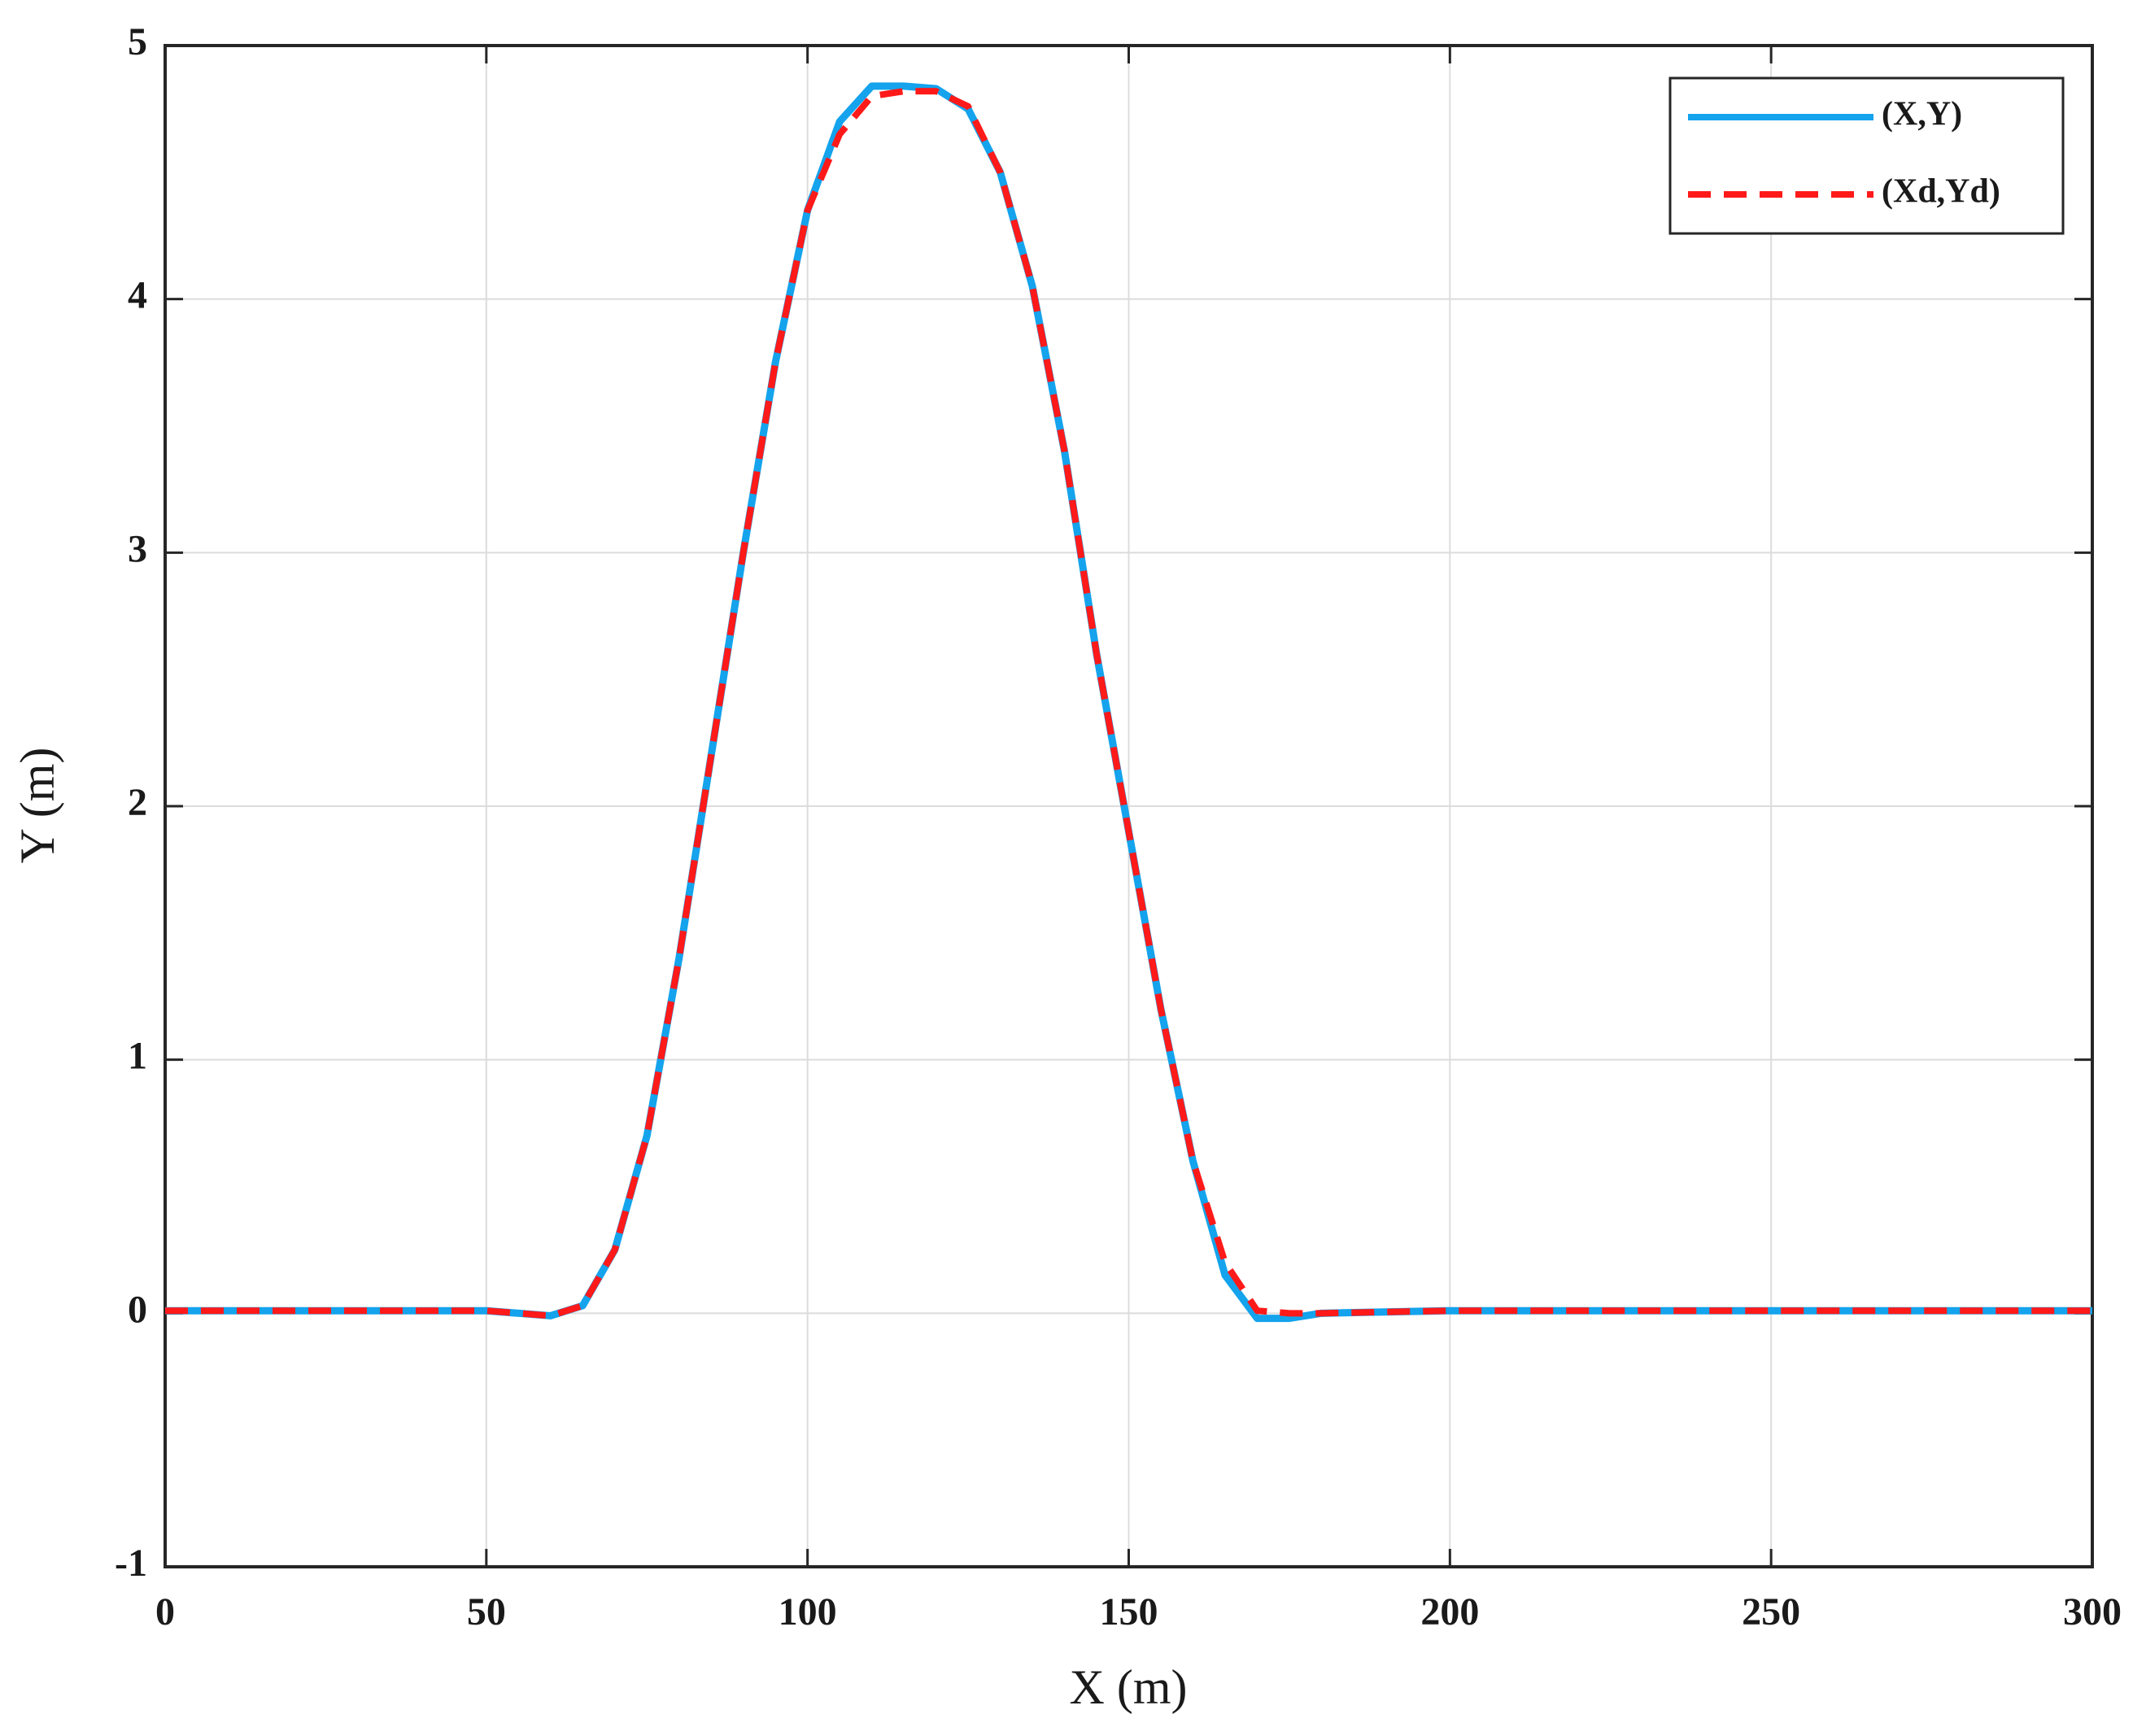 The image size is (2146, 1736). Describe the element at coordinates (1941, 192) in the screenshot. I see `legend-label: (Xd,Yd)` at that location.